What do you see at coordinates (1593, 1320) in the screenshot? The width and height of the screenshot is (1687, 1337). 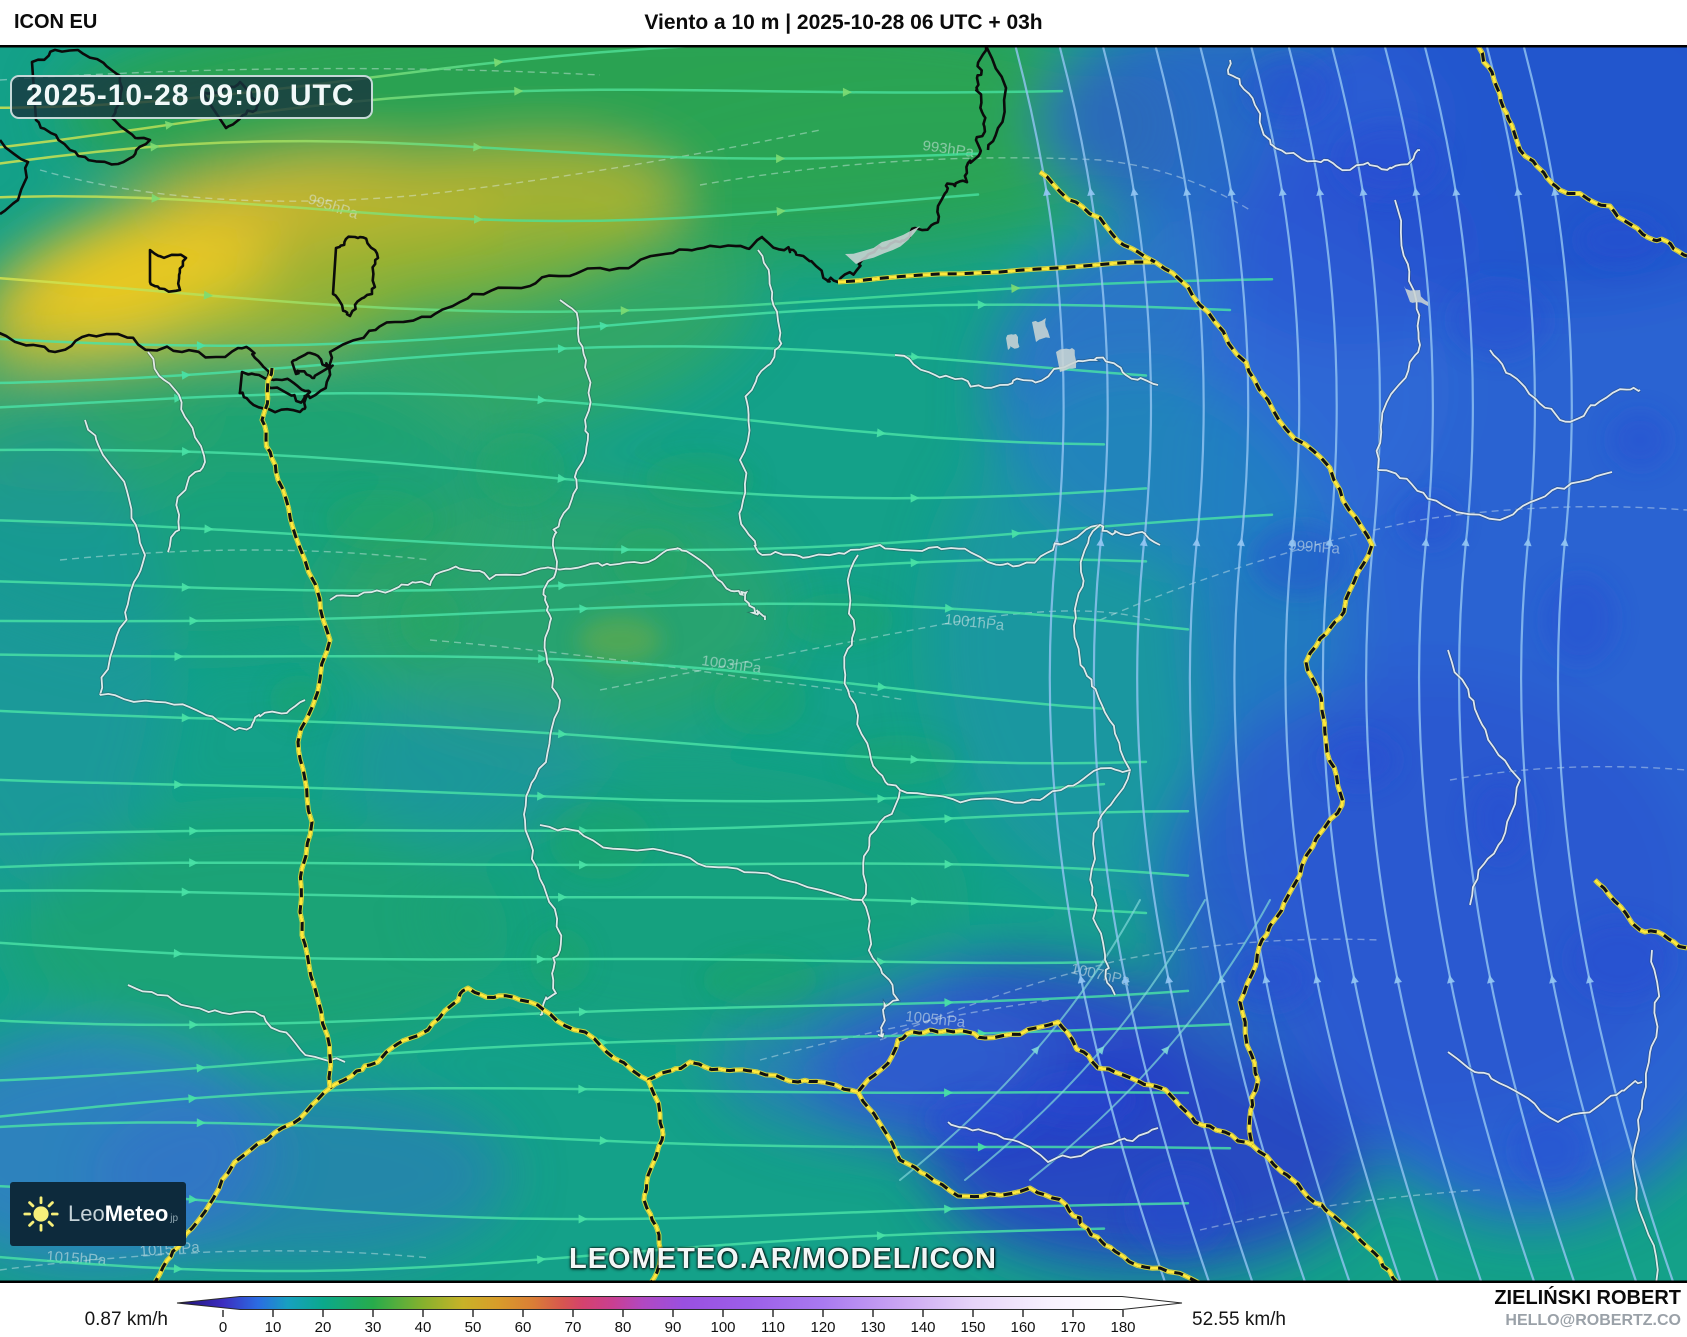 I see `credit-email: HELLO@ROBERTZ.CO` at bounding box center [1593, 1320].